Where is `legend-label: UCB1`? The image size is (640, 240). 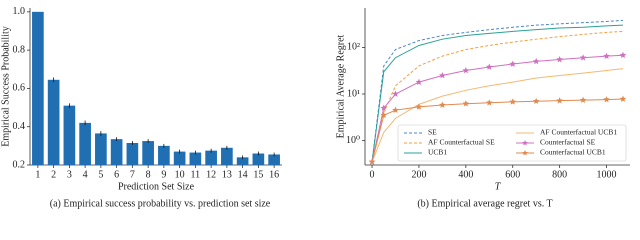
legend-label: UCB1 is located at coordinates (437, 152).